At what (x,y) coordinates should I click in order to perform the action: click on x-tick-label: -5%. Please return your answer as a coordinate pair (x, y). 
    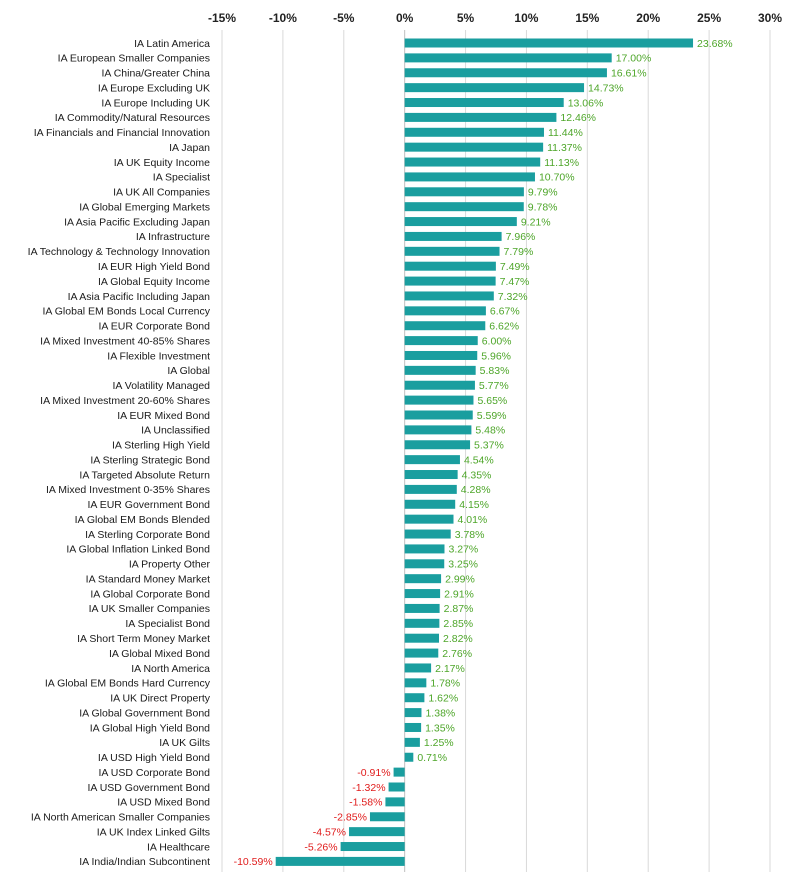
    Looking at the image, I should click on (344, 18).